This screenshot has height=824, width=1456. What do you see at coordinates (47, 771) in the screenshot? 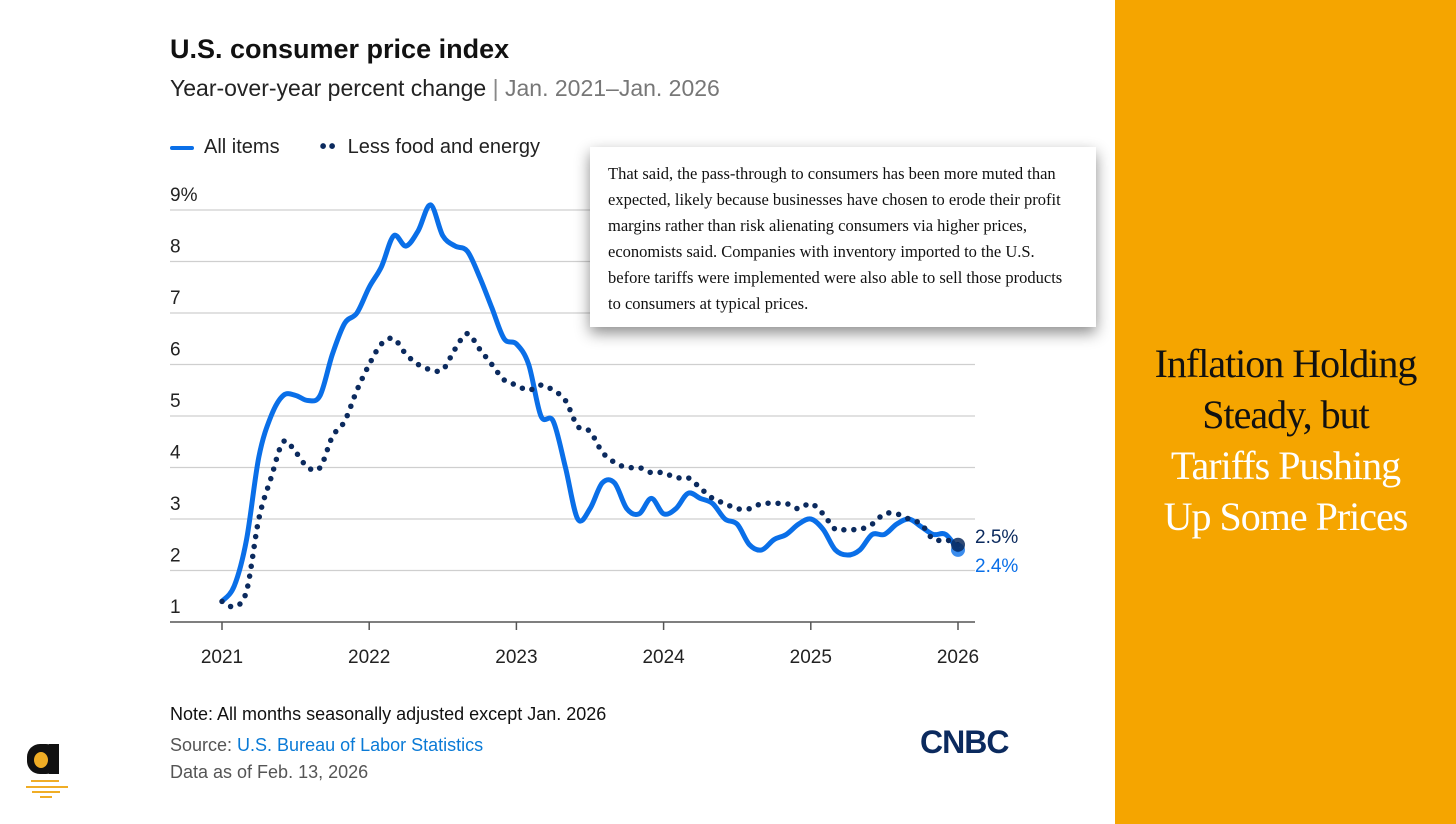
I see `publisher-logo-icon` at bounding box center [47, 771].